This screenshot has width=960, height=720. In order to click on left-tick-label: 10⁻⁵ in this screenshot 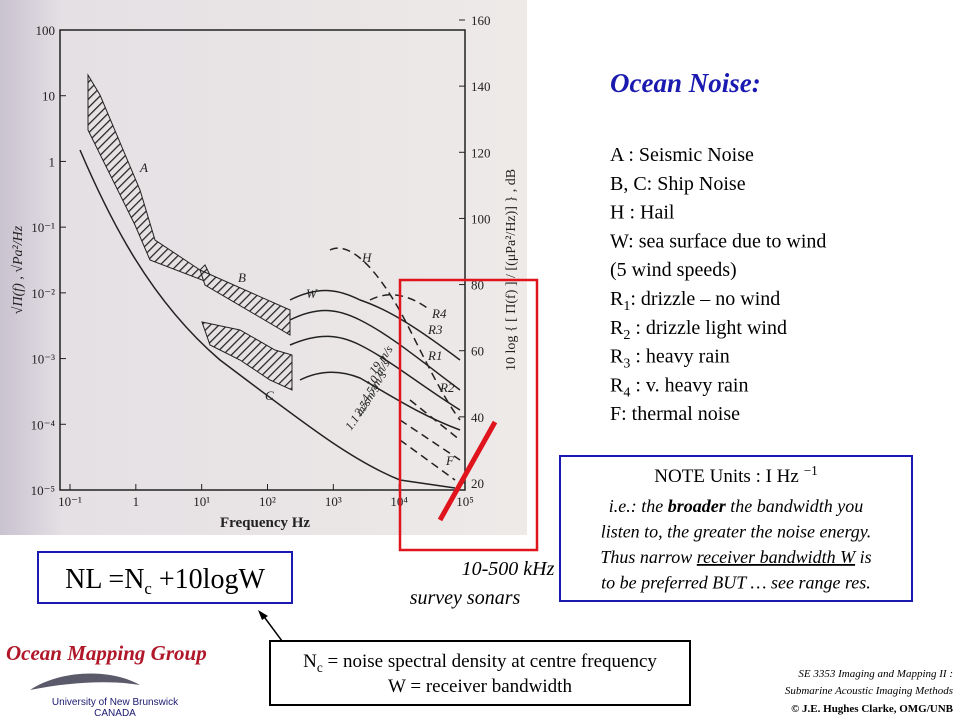, I will do `click(43, 490)`.